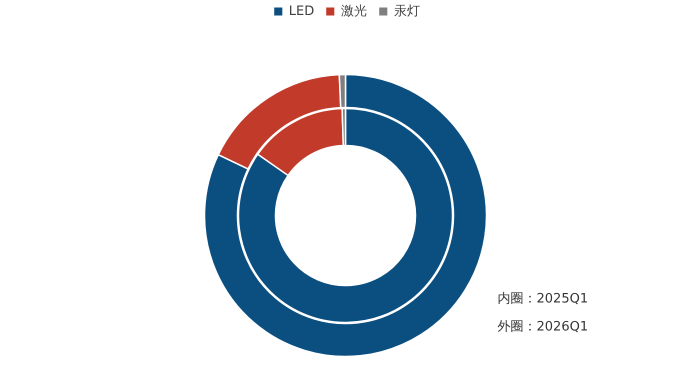 The height and width of the screenshot is (378, 692). Describe the element at coordinates (354, 11) in the screenshot. I see `legend-label: 激光` at that location.